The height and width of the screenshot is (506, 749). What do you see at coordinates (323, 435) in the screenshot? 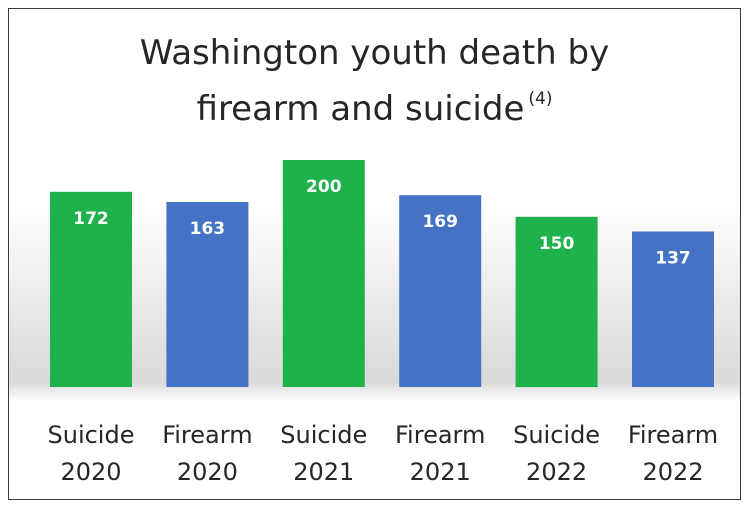
I see `category-label-suicide-2021-line-1: Suicide` at bounding box center [323, 435].